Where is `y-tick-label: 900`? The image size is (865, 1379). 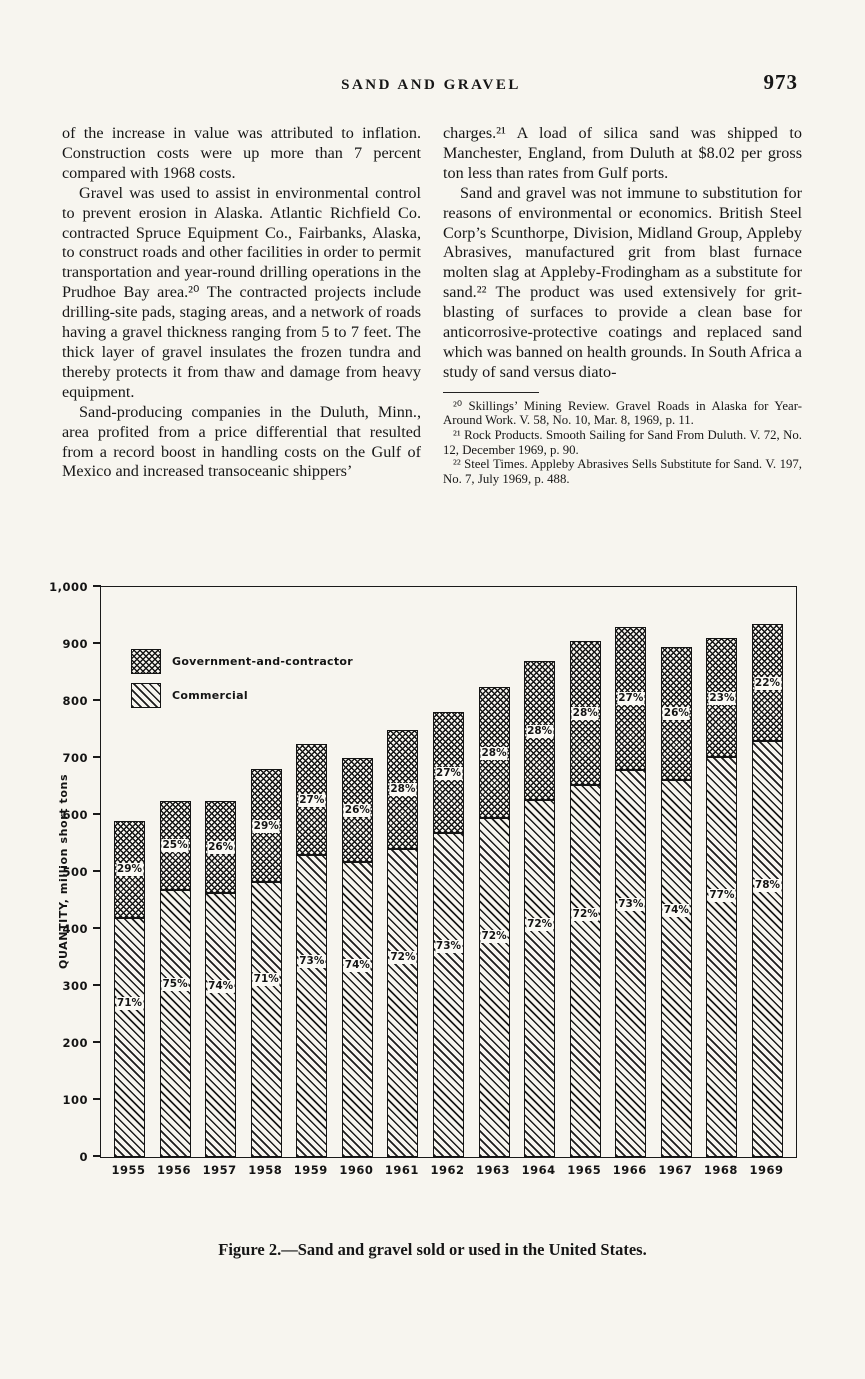
y-tick-label: 900 is located at coordinates (75, 644).